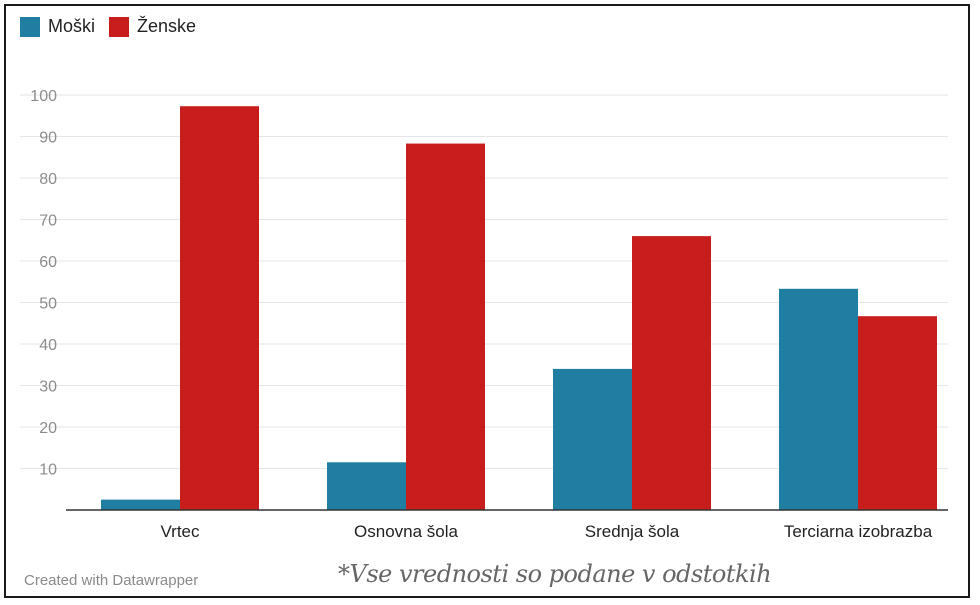  I want to click on y-tick-label-50: 50, so click(48, 304).